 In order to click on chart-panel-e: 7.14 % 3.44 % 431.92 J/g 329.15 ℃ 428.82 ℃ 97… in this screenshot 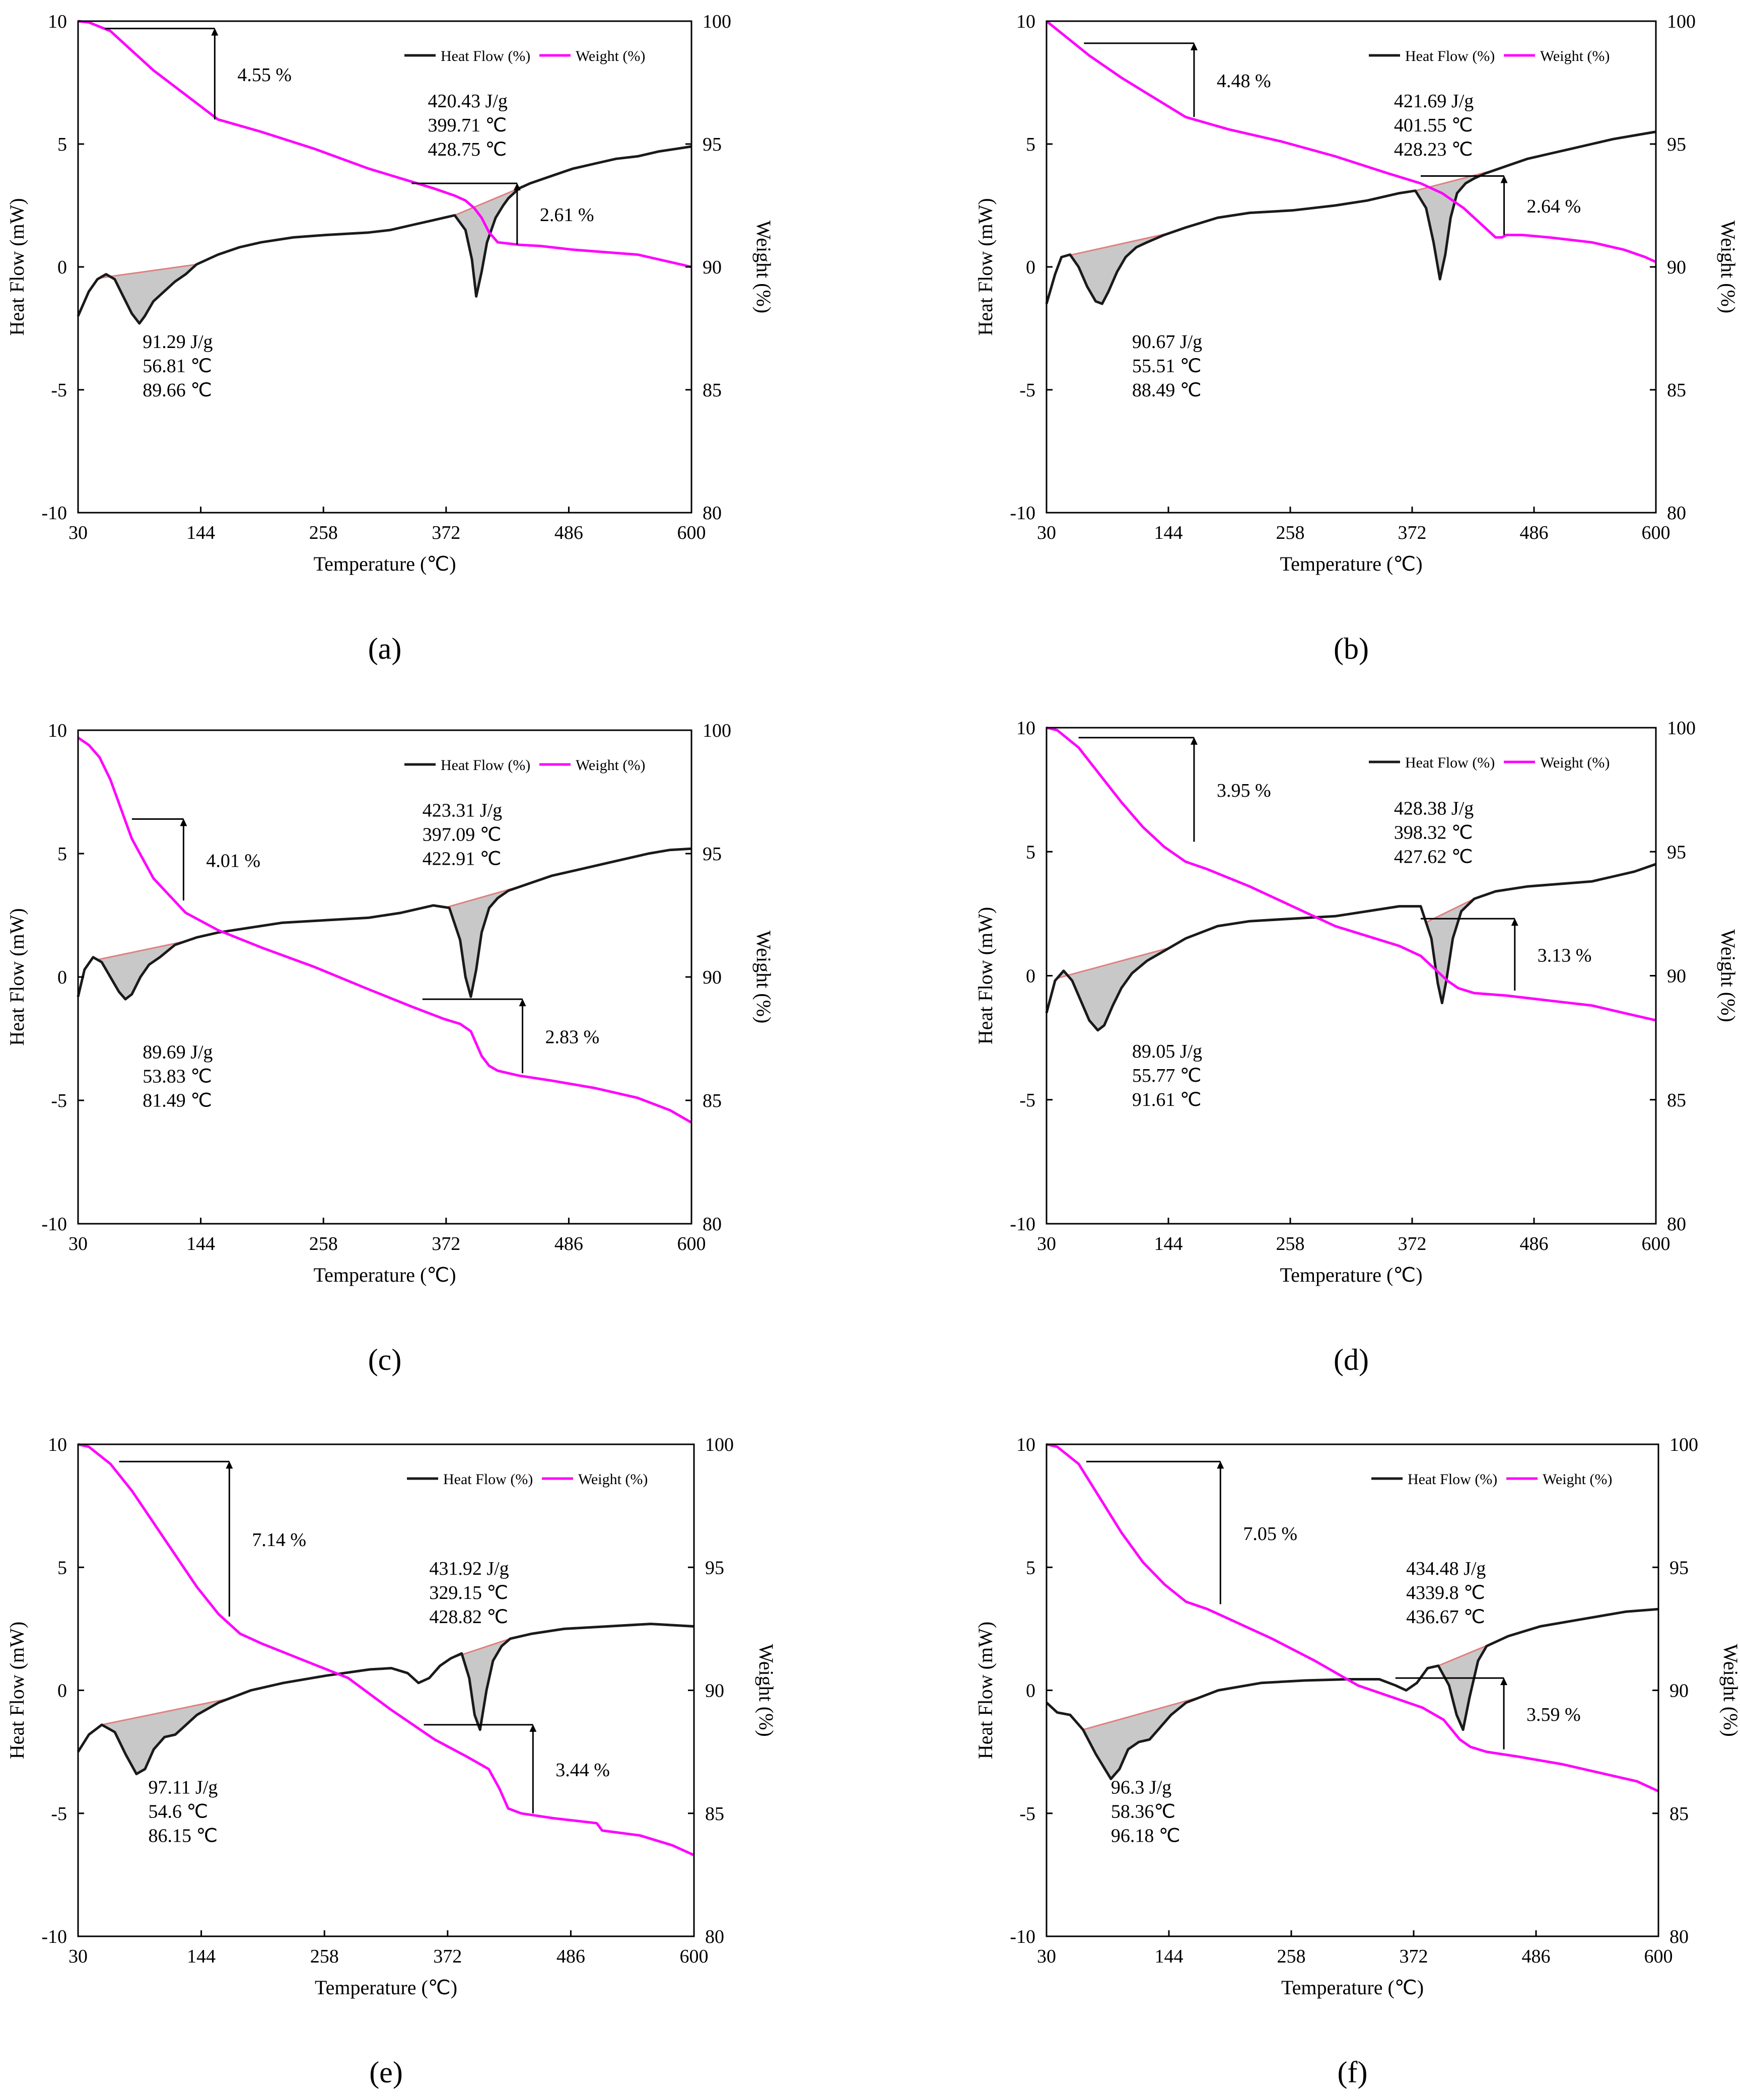, I will do `click(392, 1761)`.